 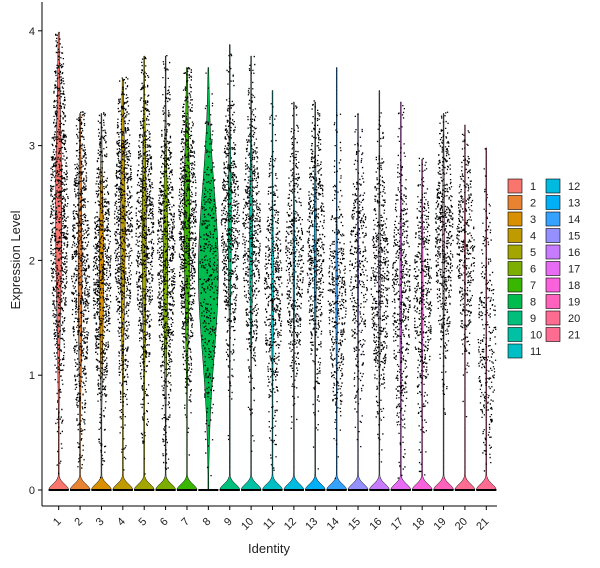 What do you see at coordinates (397, 524) in the screenshot?
I see `x-tick-label: 17` at bounding box center [397, 524].